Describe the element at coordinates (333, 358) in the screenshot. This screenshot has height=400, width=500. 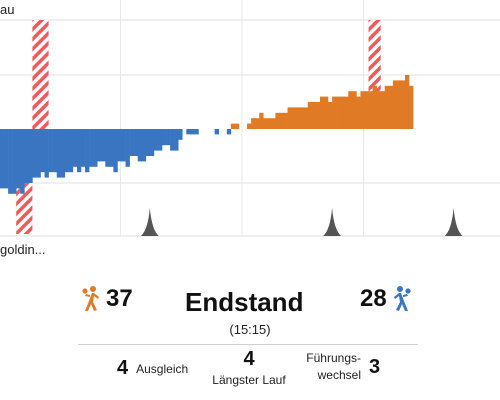
I see `lead-changes-label-line1: Führungs-` at that location.